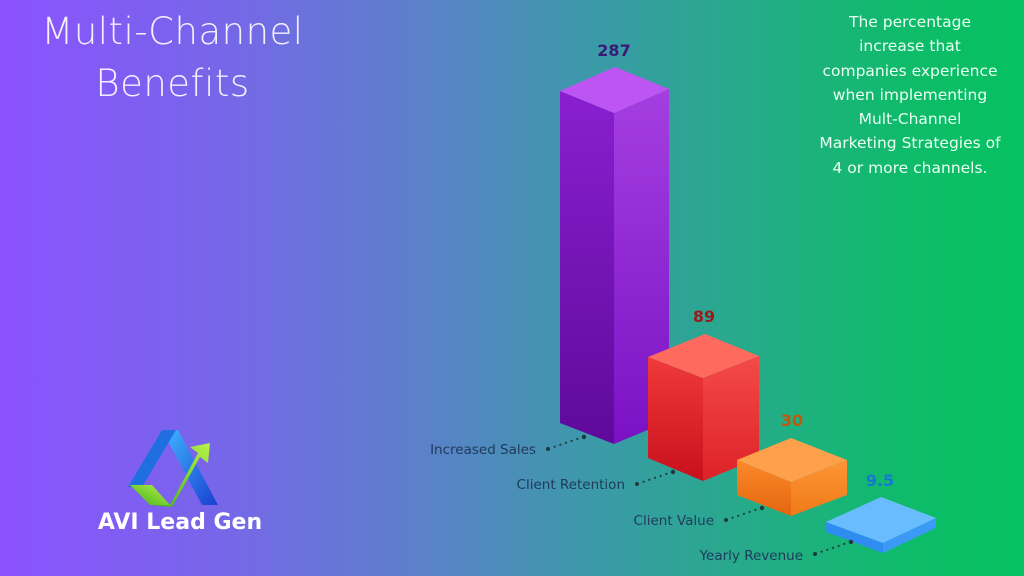 The height and width of the screenshot is (576, 1024). Describe the element at coordinates (910, 70) in the screenshot. I see `description-line: companies experience` at that location.